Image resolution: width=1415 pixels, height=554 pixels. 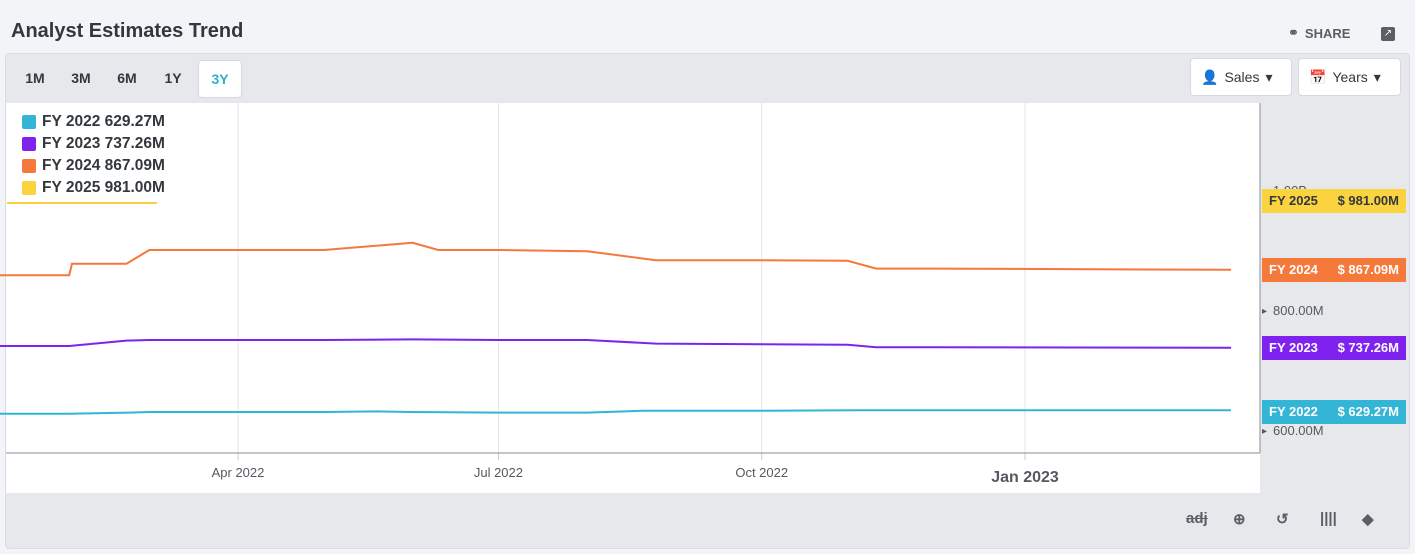 What do you see at coordinates (1298, 310) in the screenshot?
I see `y-tick-label: 800.00M` at bounding box center [1298, 310].